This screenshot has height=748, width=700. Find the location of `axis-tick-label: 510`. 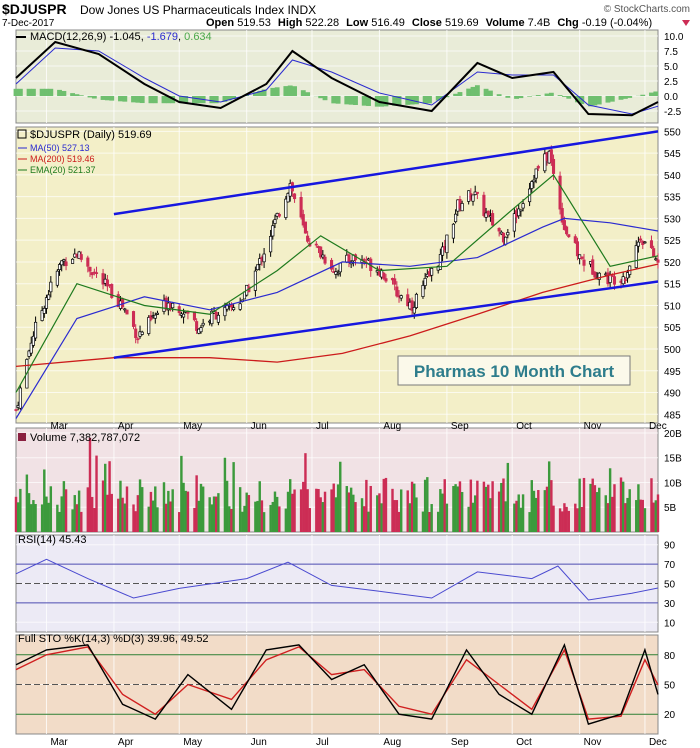

axis-tick-label: 510 is located at coordinates (672, 306).